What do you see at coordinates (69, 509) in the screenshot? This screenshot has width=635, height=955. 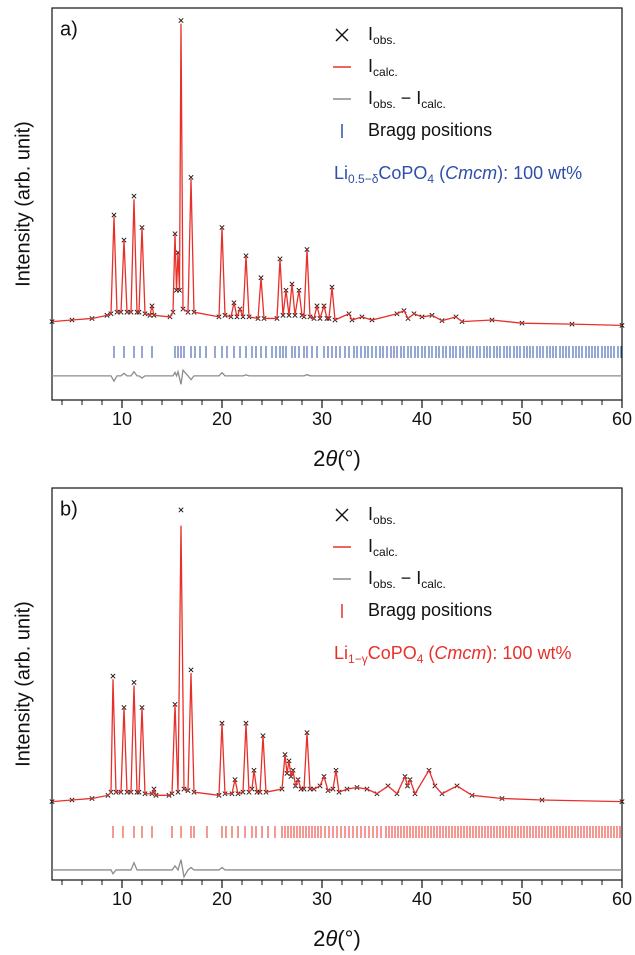 I see `panel-label: b)` at bounding box center [69, 509].